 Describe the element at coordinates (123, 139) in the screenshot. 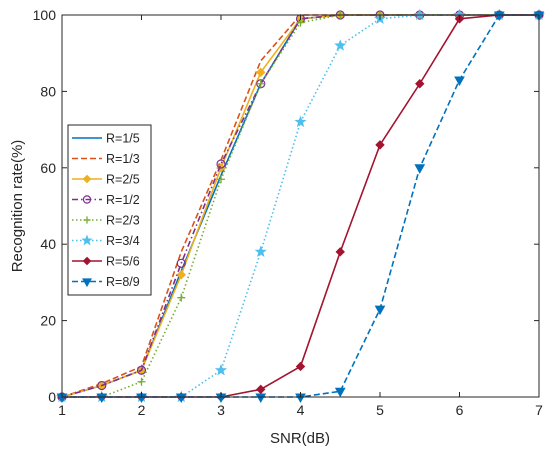

I see `legend-label: R=1/5` at that location.